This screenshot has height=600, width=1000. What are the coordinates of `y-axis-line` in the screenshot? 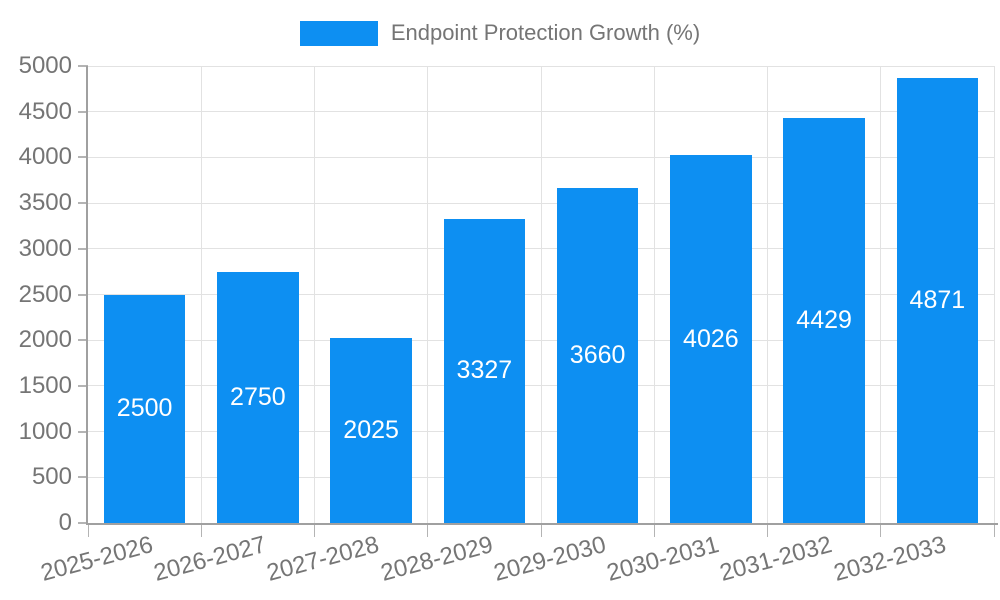 It's located at (87, 295).